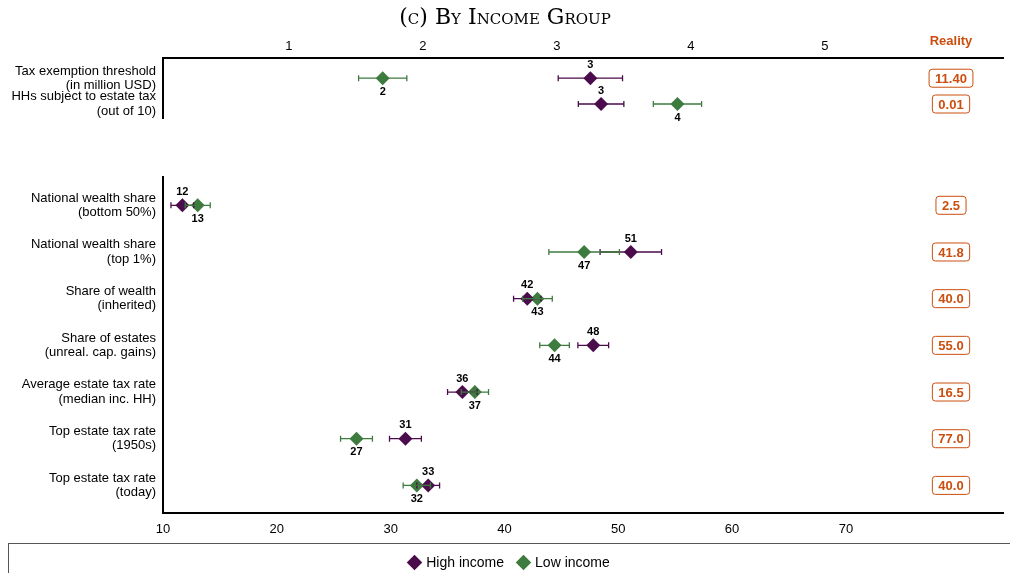  What do you see at coordinates (289, 46) in the screenshot?
I see `x-tick-label: 1` at bounding box center [289, 46].